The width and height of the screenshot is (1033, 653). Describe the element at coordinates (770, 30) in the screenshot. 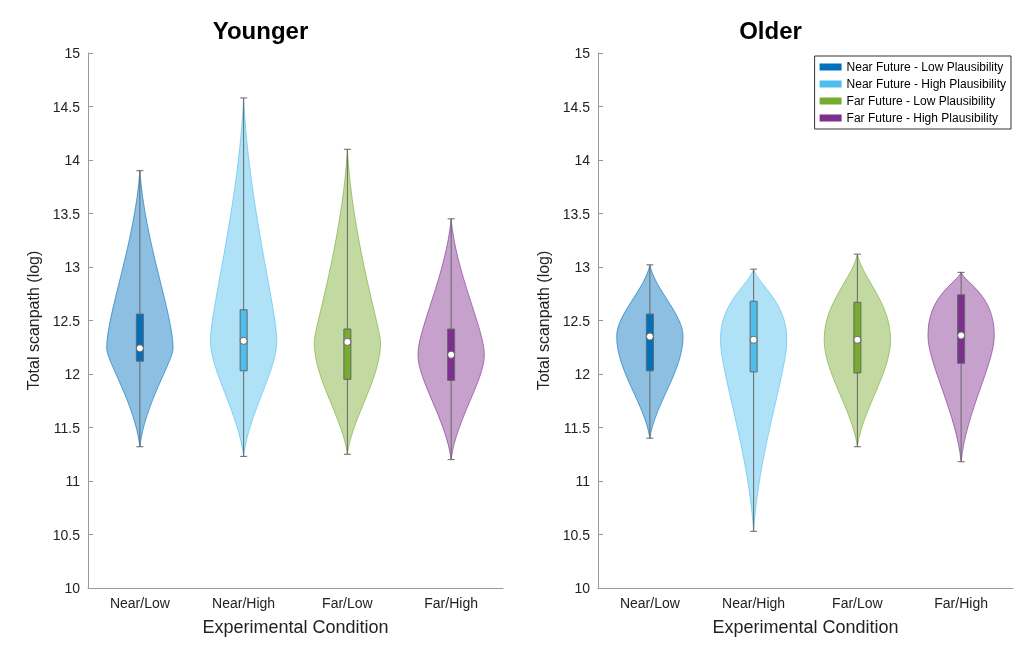

I see `chart-title: Older` at that location.